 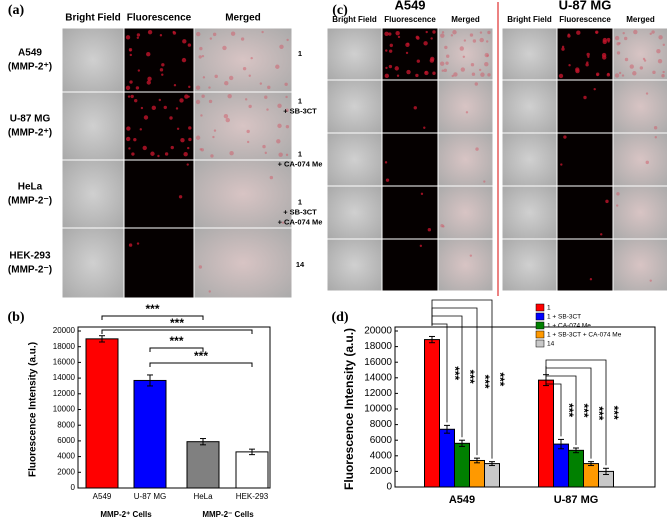 I want to click on y-tick-label: 0, so click(x=73, y=487).